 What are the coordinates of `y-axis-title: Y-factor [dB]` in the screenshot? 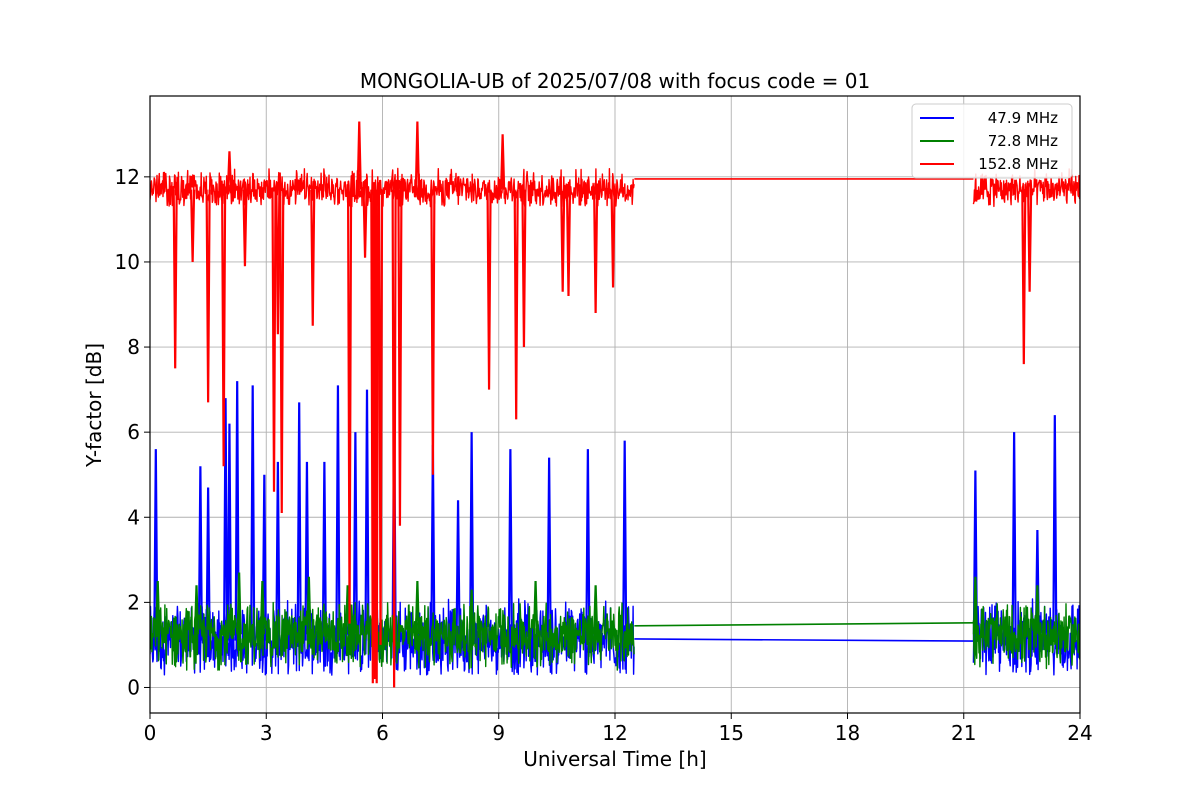 It's located at (94, 405).